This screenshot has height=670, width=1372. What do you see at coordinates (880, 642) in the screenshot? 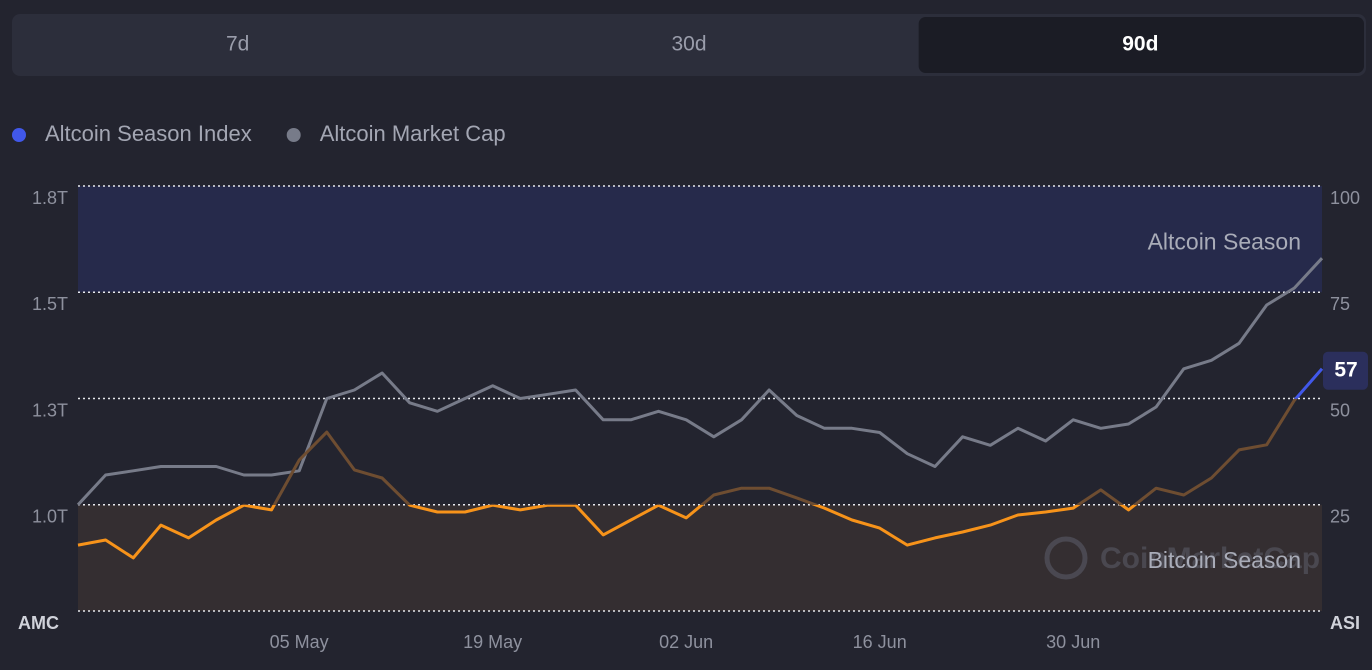
I see `x-tick-label: 16 Jun` at bounding box center [880, 642].